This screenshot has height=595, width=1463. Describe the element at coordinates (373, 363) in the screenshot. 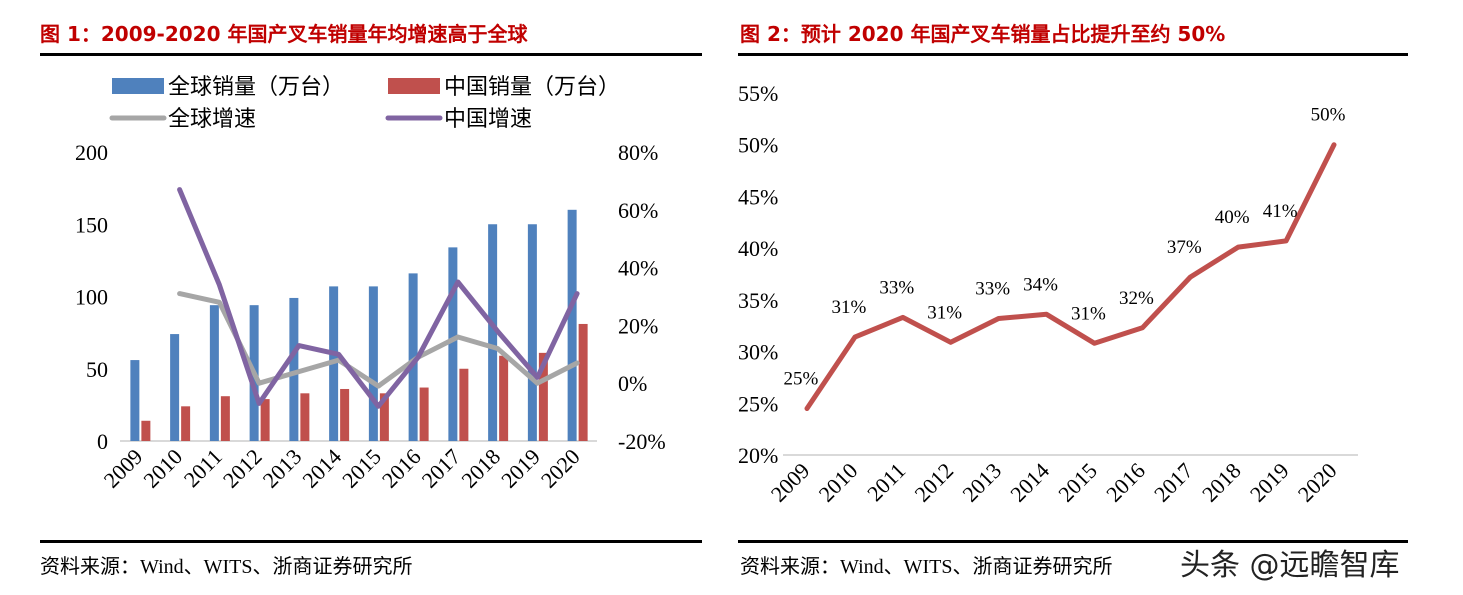

I see `global-sales-bar-2015` at that location.